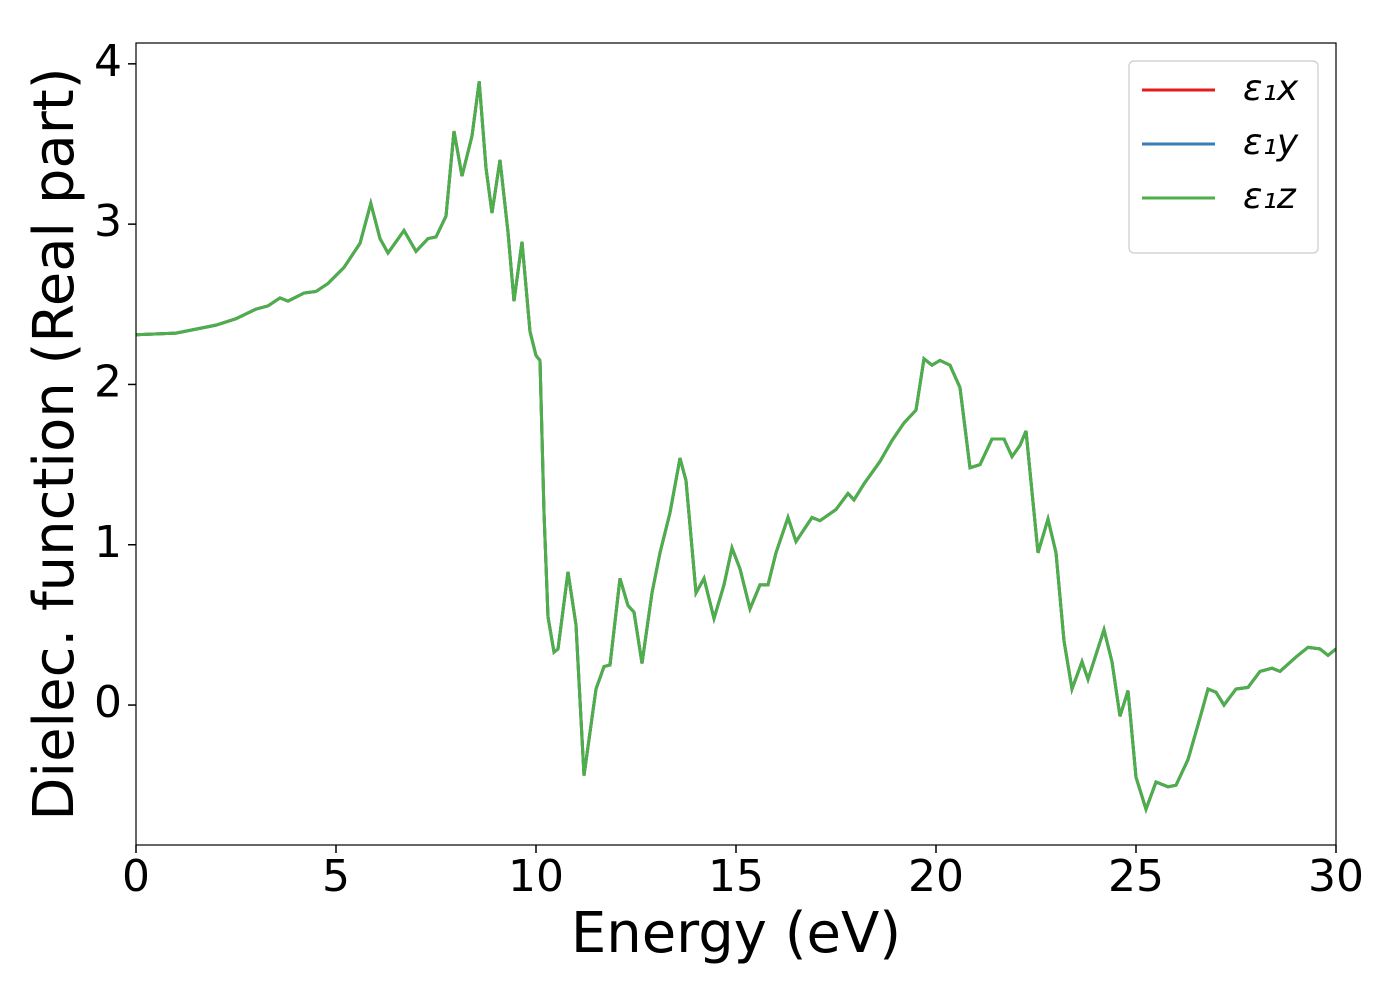 Image resolution: width=1400 pixels, height=1000 pixels. I want to click on x-tick-label: 15, so click(736, 876).